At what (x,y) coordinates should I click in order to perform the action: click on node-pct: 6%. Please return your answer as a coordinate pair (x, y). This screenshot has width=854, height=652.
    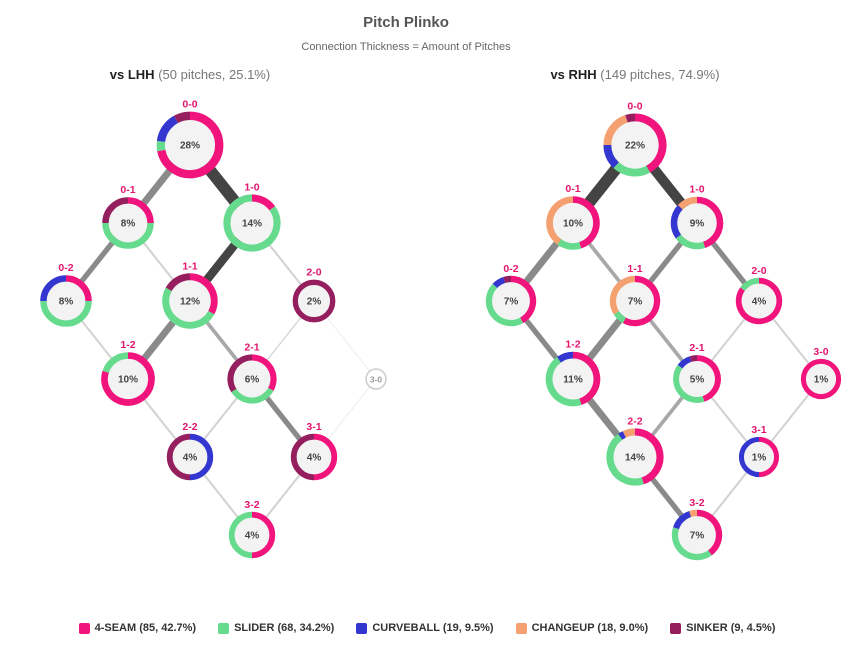
    Looking at the image, I should click on (252, 380).